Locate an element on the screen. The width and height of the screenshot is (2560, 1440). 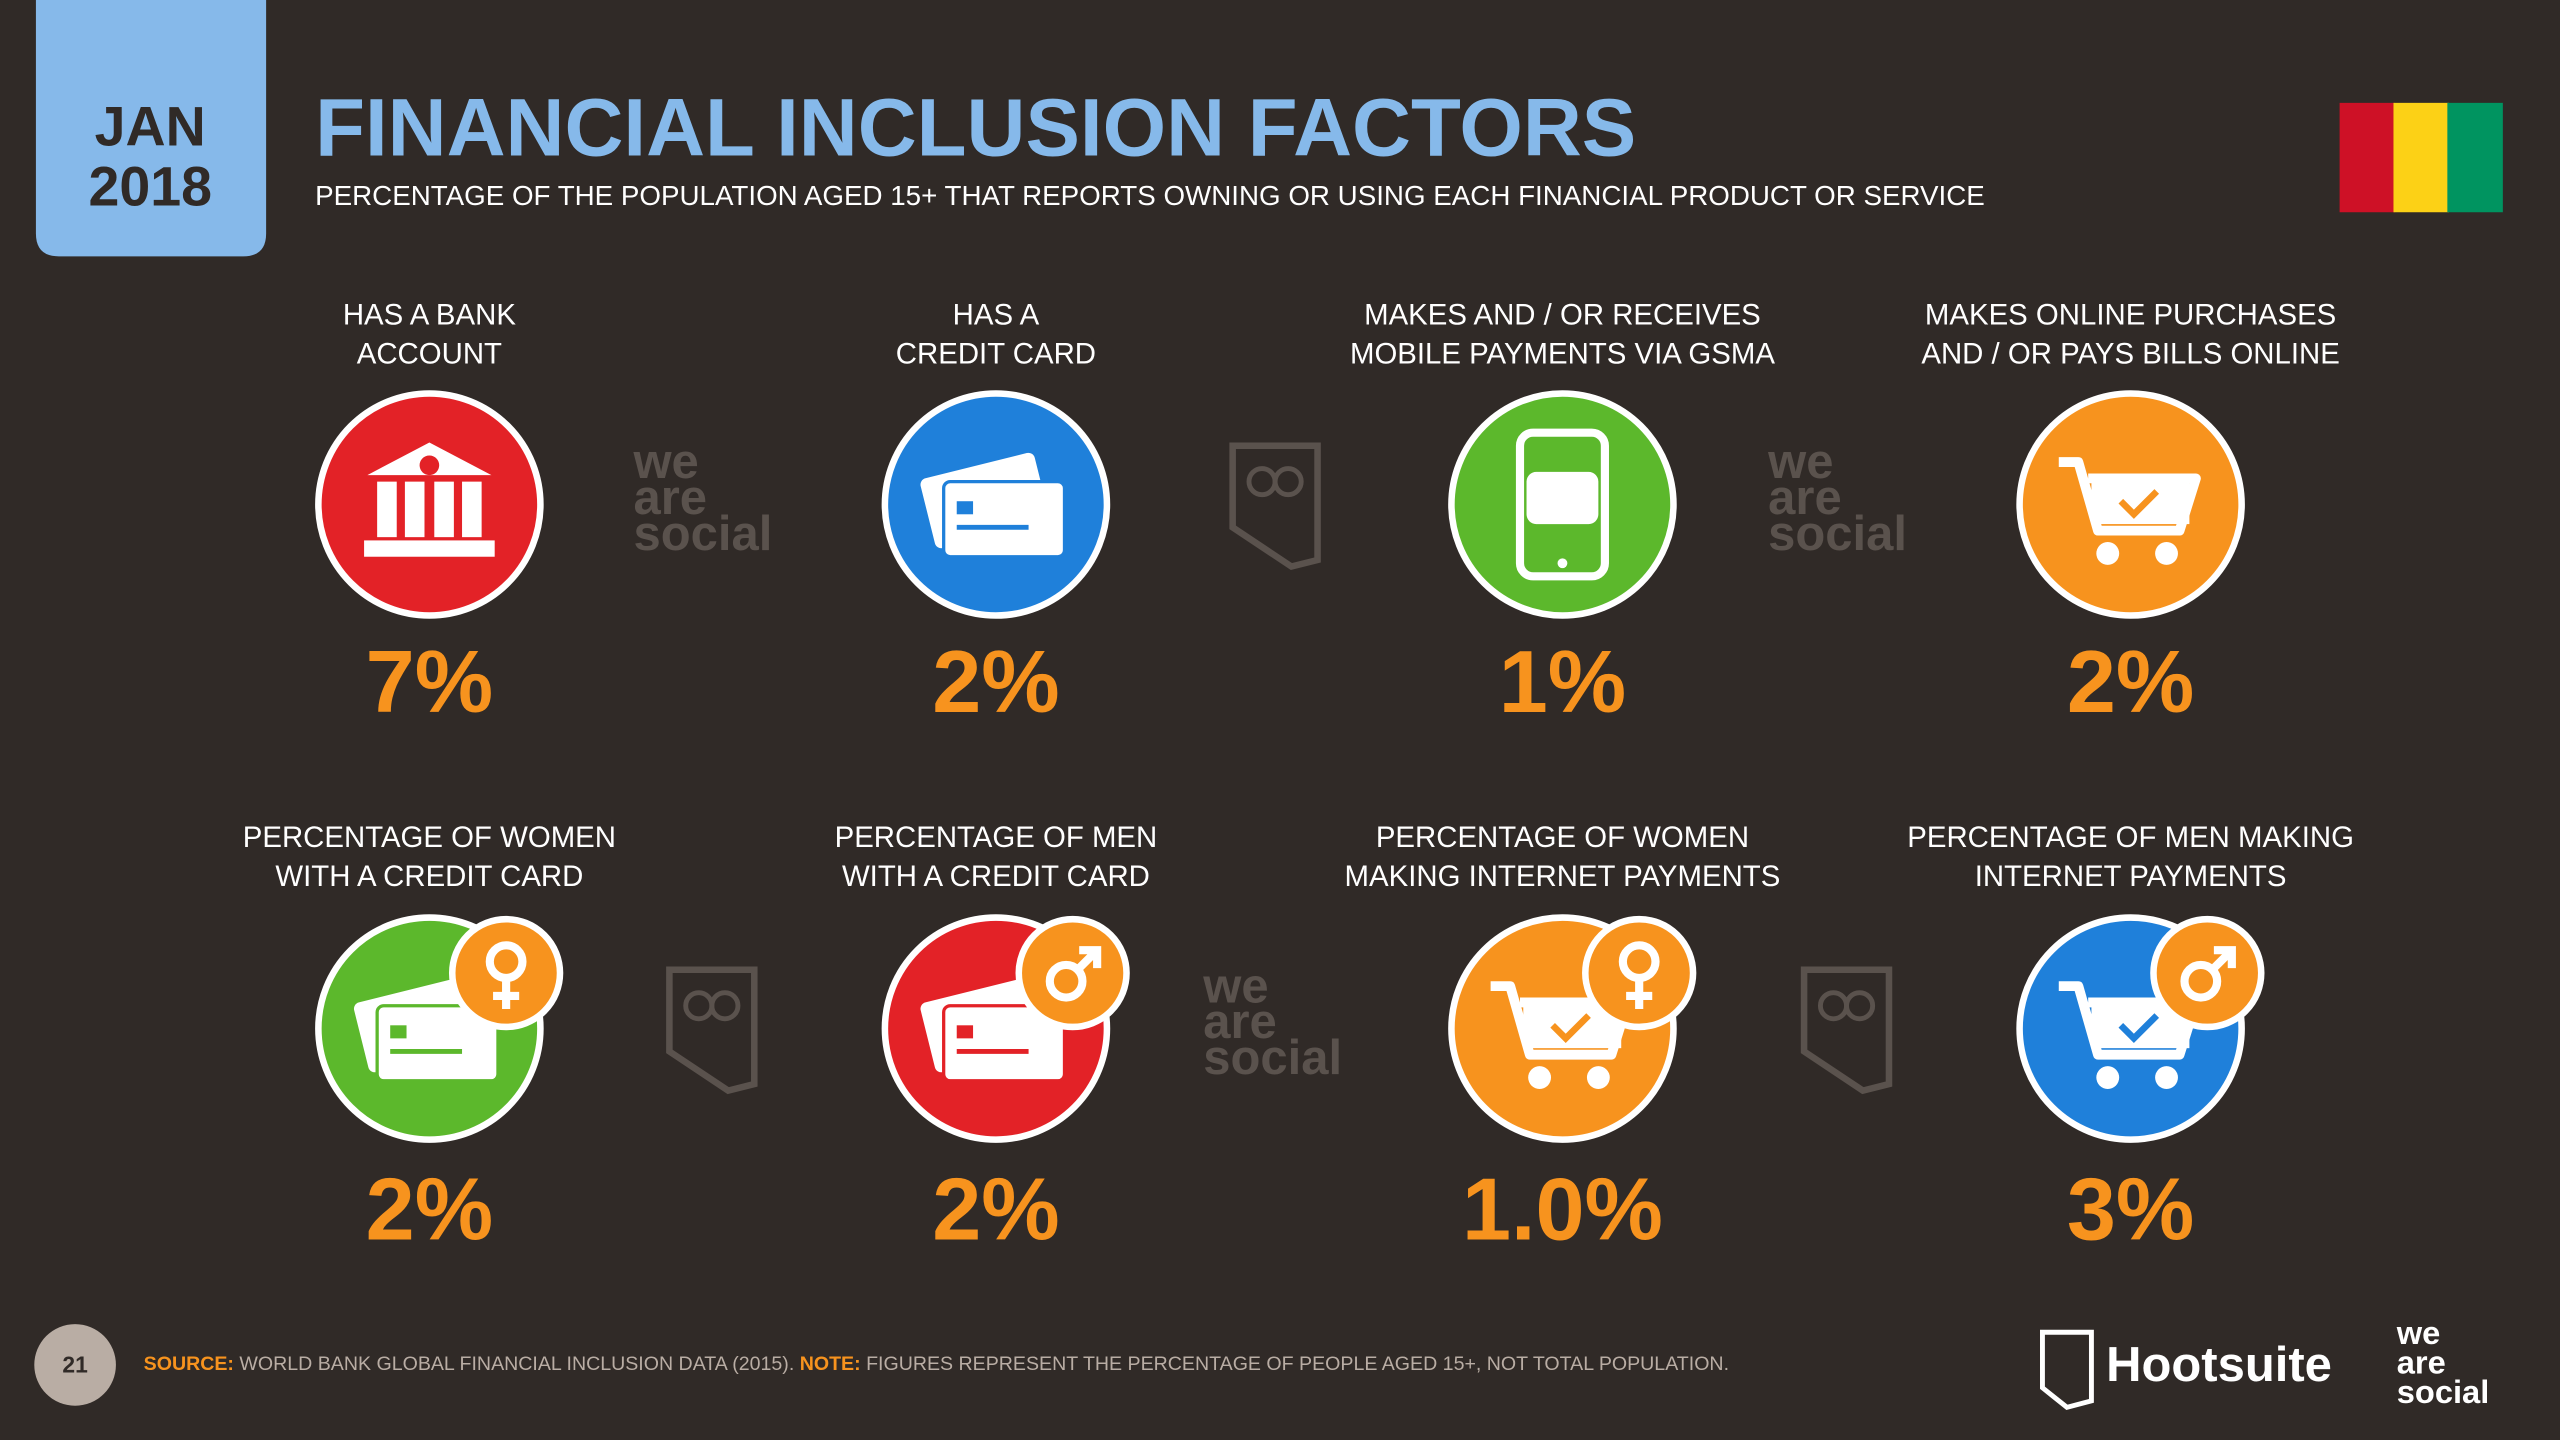
hootsuite-logo: Hootsuite is located at coordinates (2219, 1365).